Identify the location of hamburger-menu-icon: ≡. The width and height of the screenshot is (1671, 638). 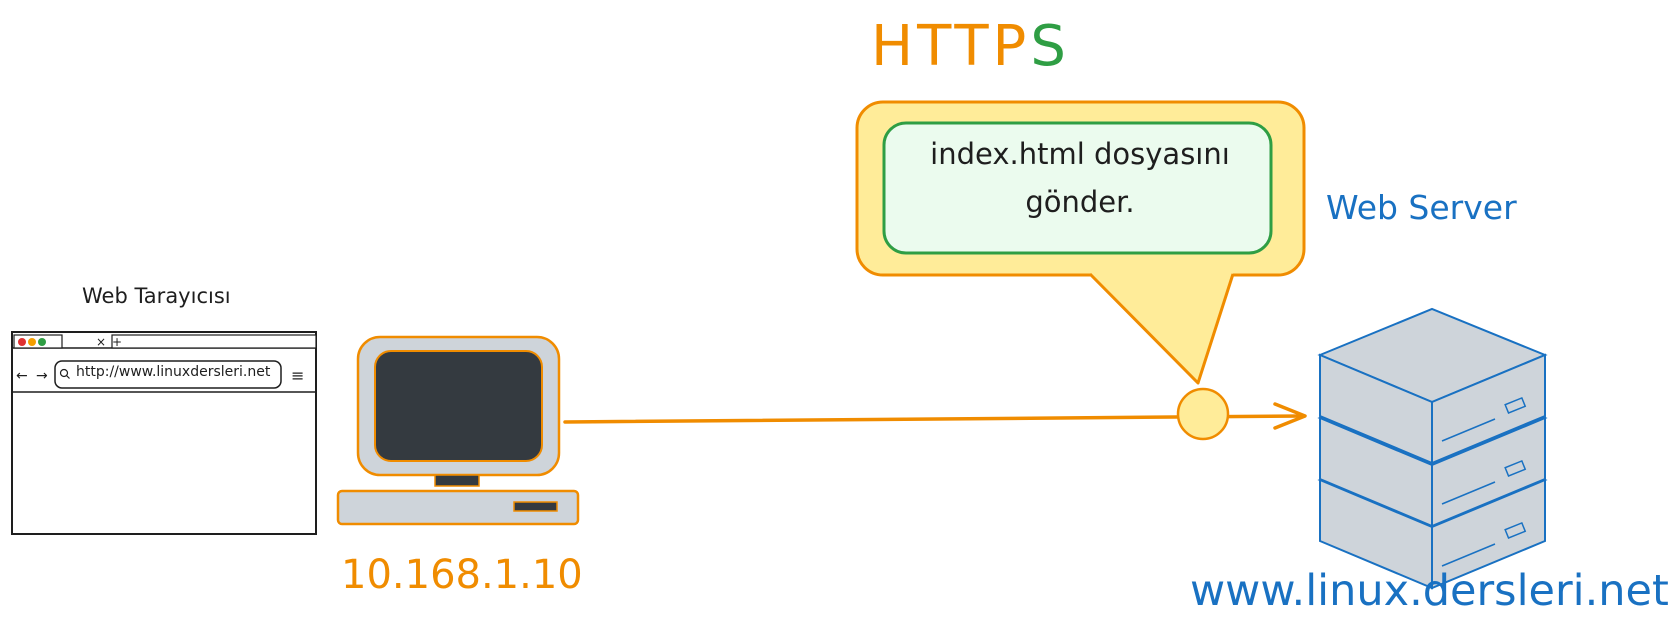
(297, 375).